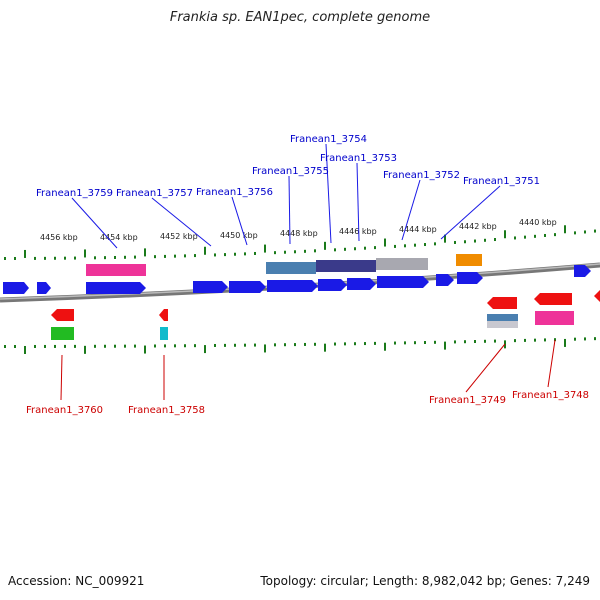  Describe the element at coordinates (62, 333) in the screenshot. I see `feature-green` at that location.